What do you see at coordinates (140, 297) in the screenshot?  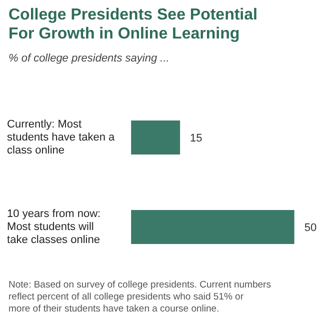 I see `text: Note: Based on survey of college presidents. Current numbers reflect percent of all college presidents who said 51% or more of their students have taken a course online.` at bounding box center [140, 297].